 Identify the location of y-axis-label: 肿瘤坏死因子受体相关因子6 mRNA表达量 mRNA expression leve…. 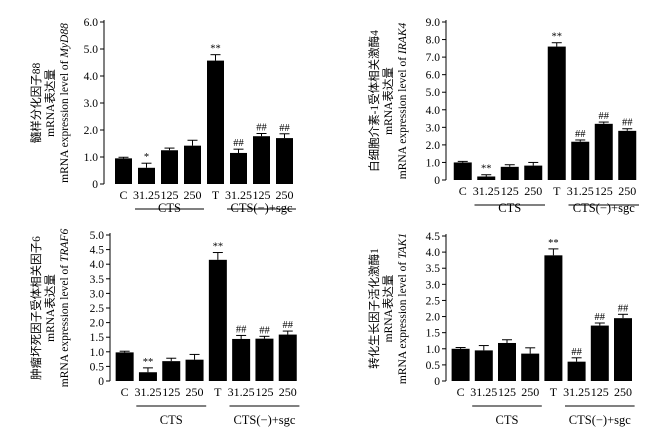
(50, 308).